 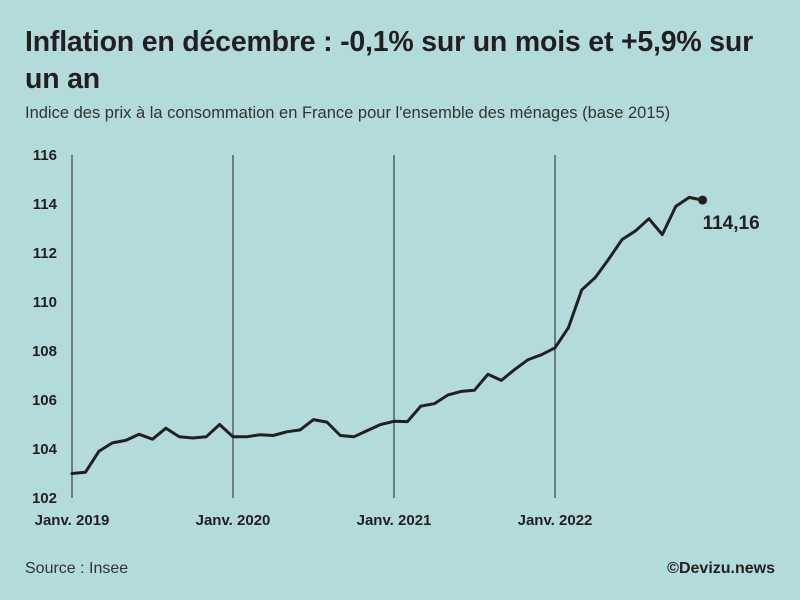 What do you see at coordinates (703, 200) in the screenshot?
I see `end-point-marker` at bounding box center [703, 200].